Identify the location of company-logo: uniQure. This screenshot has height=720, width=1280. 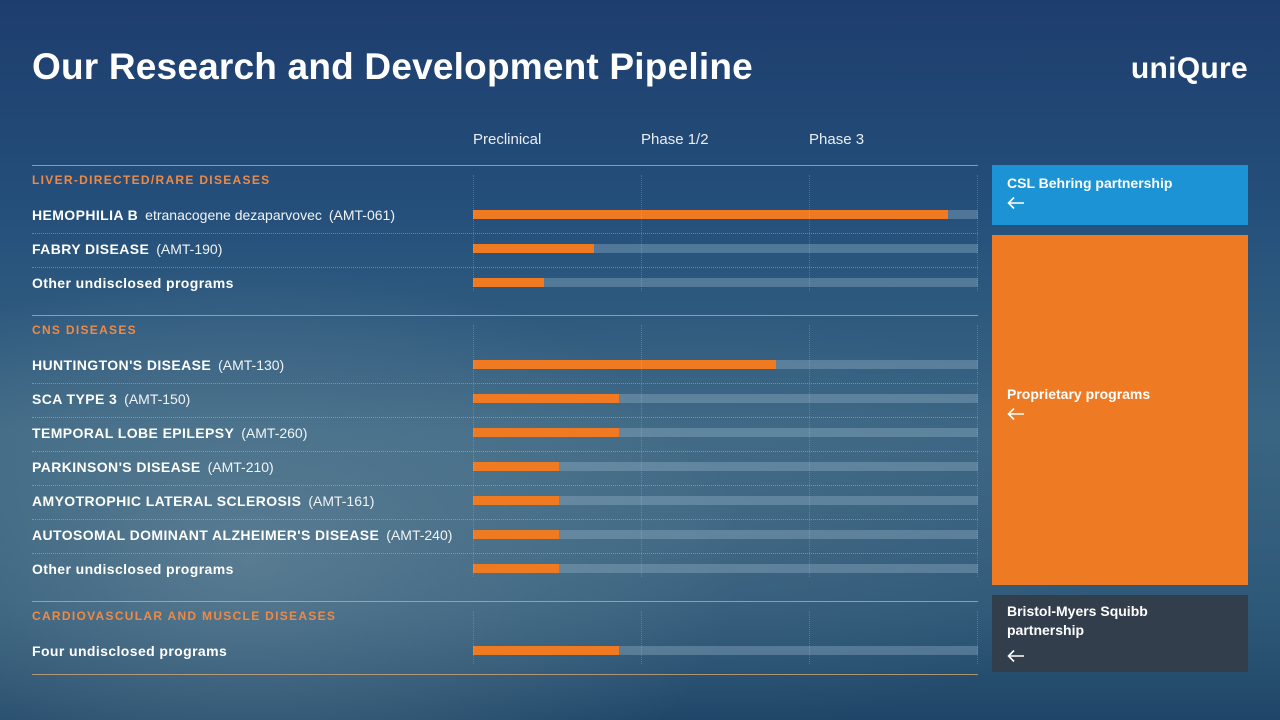
(1189, 68).